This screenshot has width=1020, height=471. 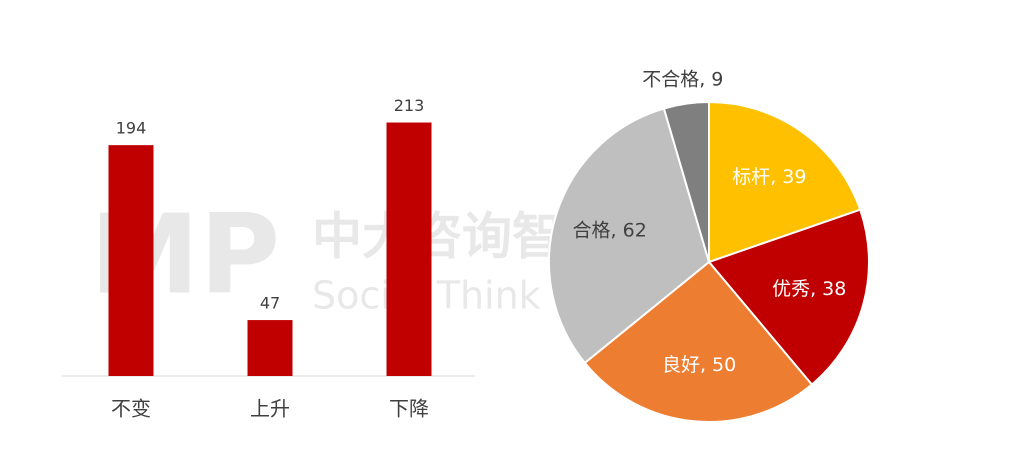 What do you see at coordinates (270, 303) in the screenshot?
I see `data-label: 47` at bounding box center [270, 303].